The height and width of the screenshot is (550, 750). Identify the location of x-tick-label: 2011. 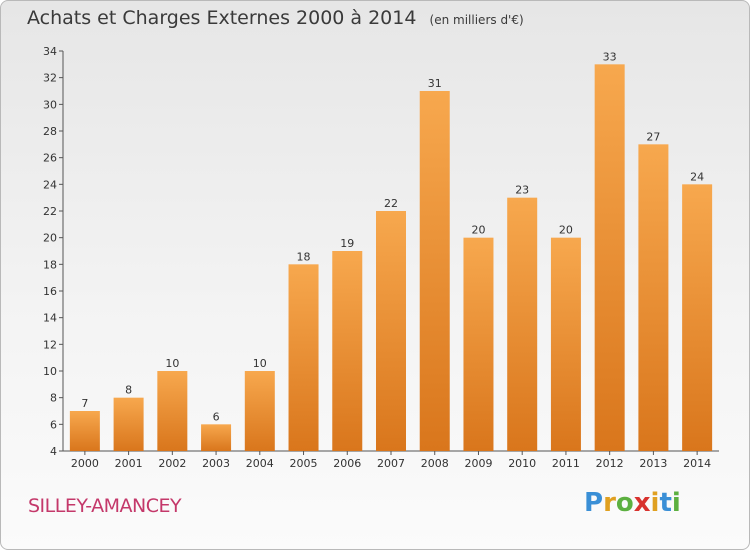
(566, 463).